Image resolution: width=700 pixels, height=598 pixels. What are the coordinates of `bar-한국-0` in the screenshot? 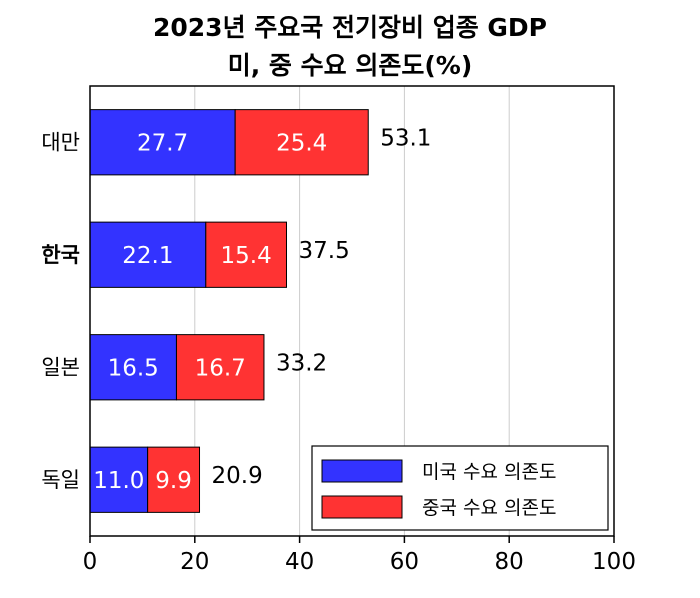 It's located at (148, 254).